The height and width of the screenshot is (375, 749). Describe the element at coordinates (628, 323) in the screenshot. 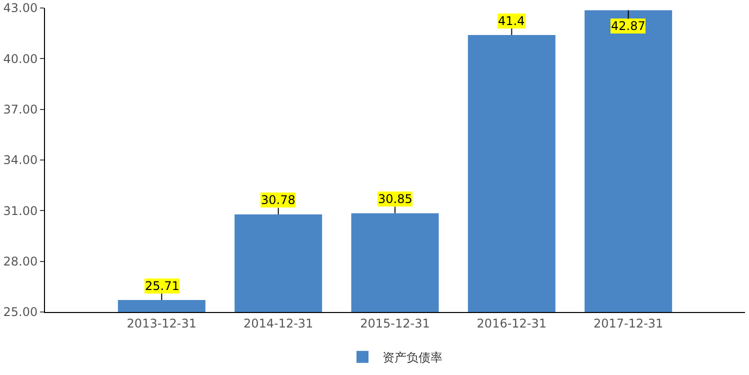

I see `x-tick-label: 2017-12-31` at that location.